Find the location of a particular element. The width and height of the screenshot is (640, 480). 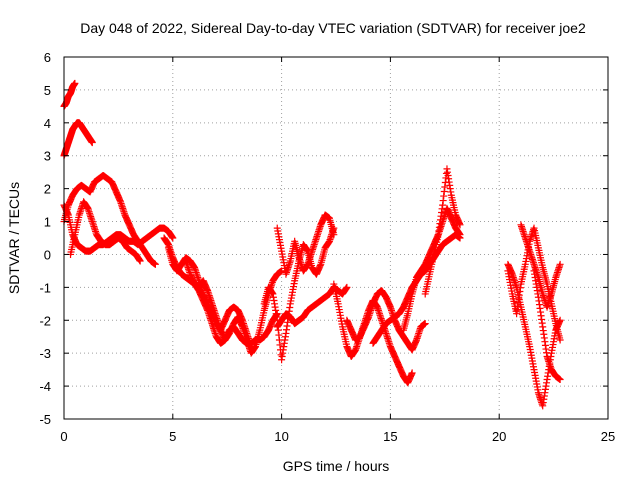

x-tick-label: 0 is located at coordinates (63, 436).